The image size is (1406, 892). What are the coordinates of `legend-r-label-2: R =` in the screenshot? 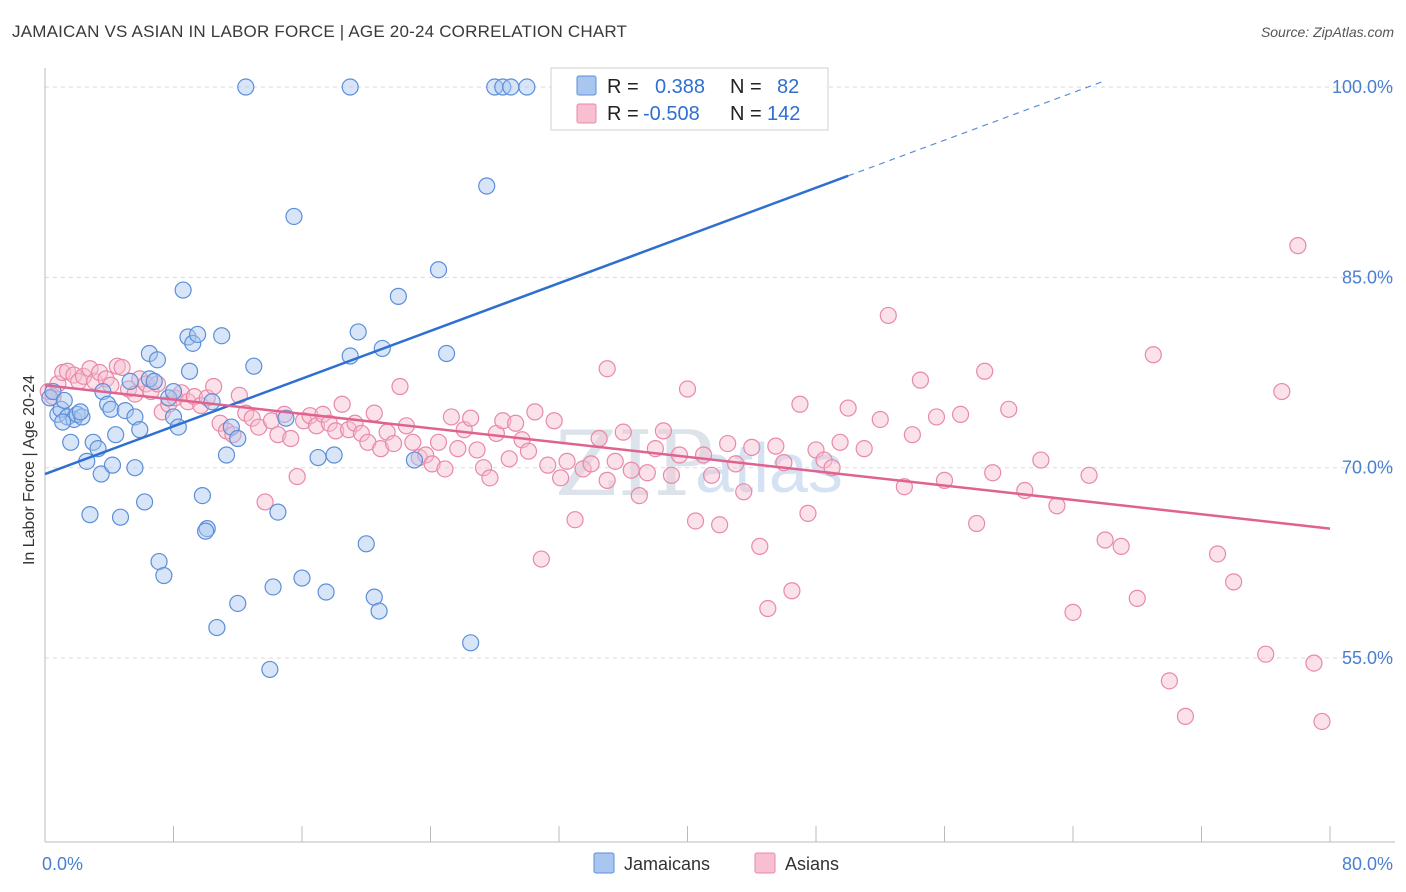 It's located at (623, 114).